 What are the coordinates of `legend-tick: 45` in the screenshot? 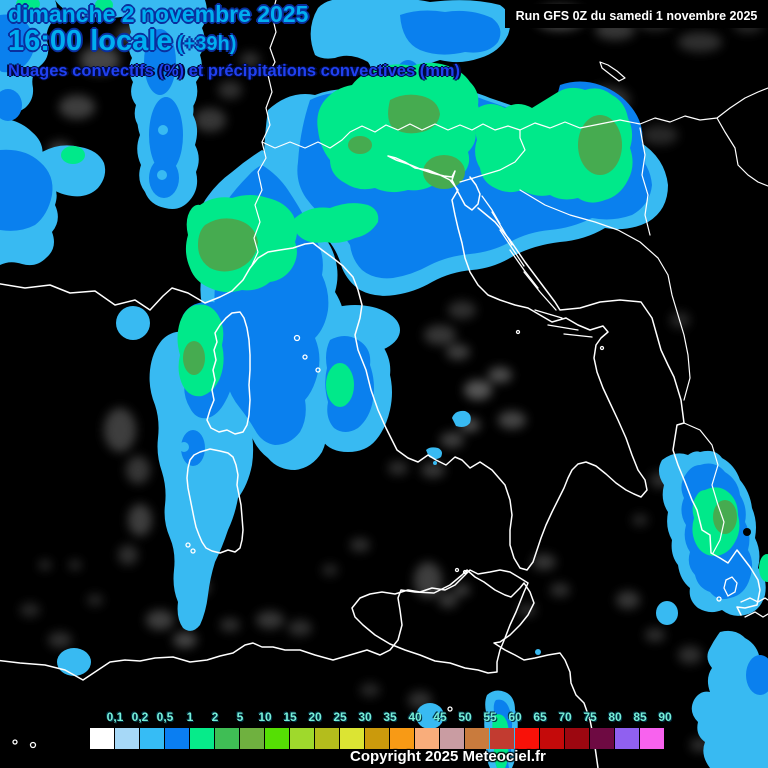 It's located at (440, 717).